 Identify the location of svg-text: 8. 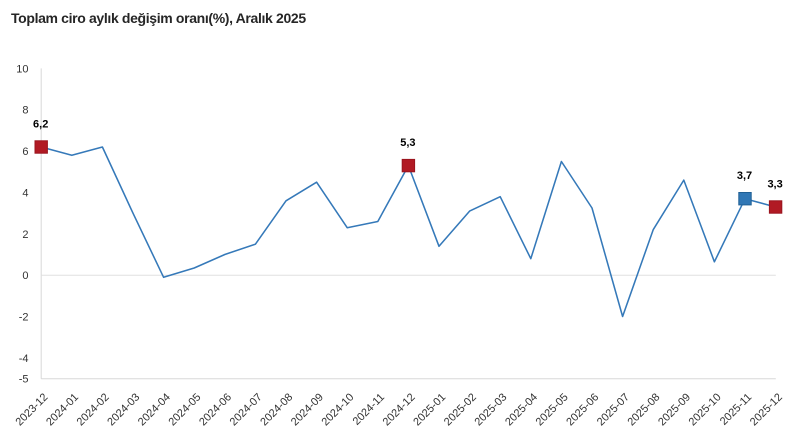
(25, 111).